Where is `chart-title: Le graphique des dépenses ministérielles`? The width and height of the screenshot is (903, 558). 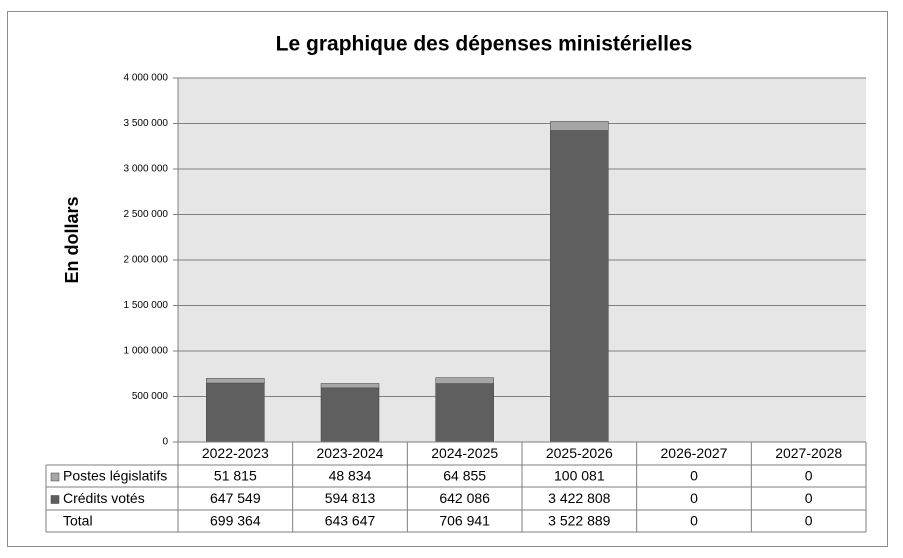 chart-title: Le graphique des dépenses ministérielles is located at coordinates (484, 44).